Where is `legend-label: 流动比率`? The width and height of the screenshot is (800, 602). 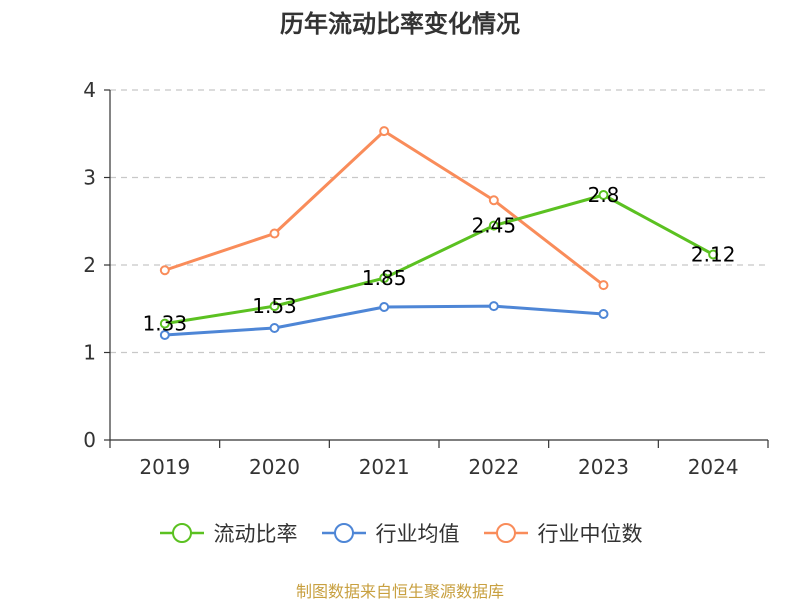 legend-label: 流动比率 is located at coordinates (255, 534).